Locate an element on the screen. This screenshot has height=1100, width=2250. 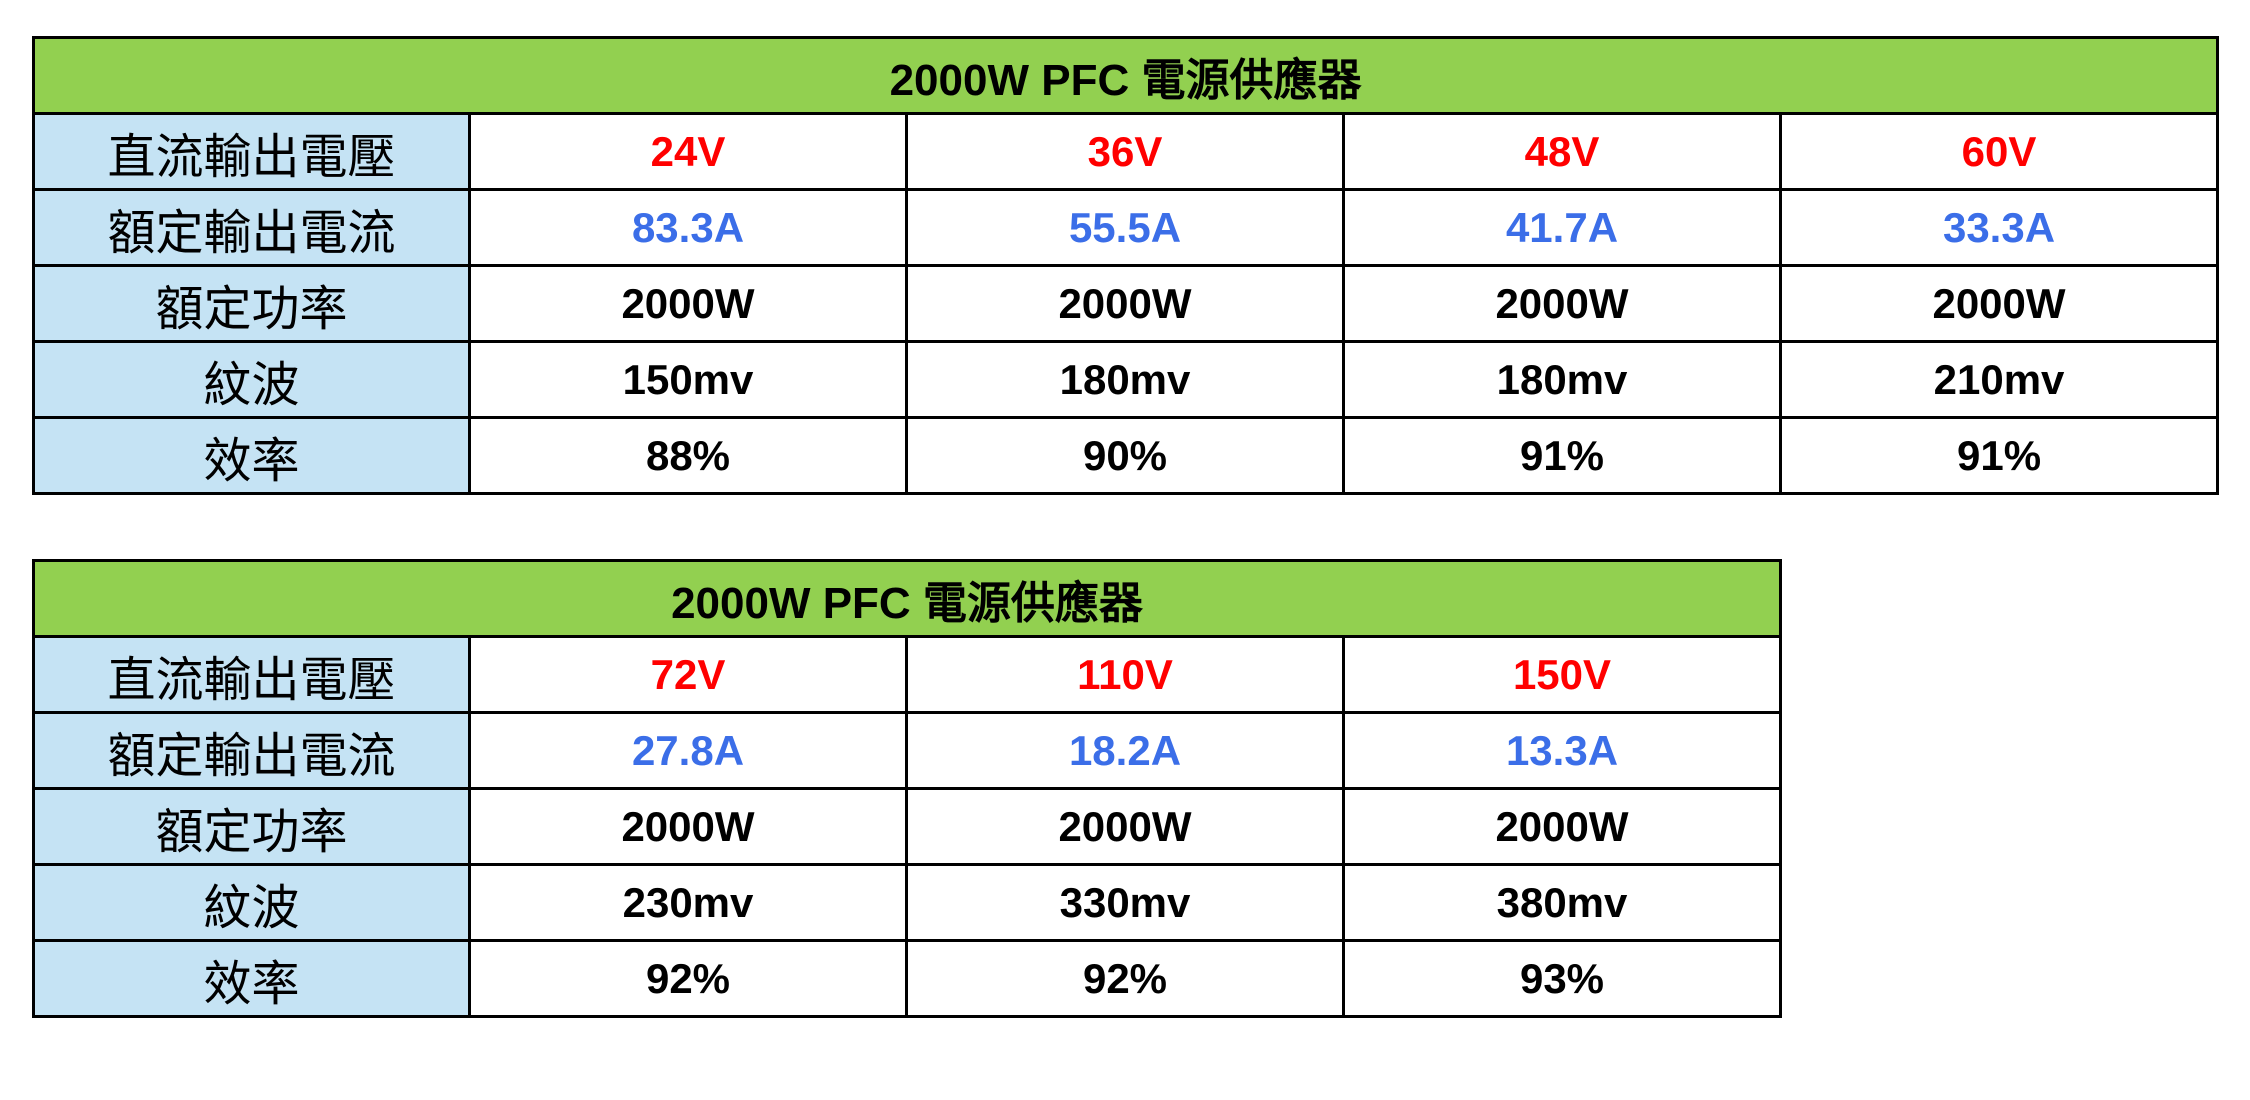
spec-row: 紋波 230mv 330mv 380mv is located at coordinates (907, 902).